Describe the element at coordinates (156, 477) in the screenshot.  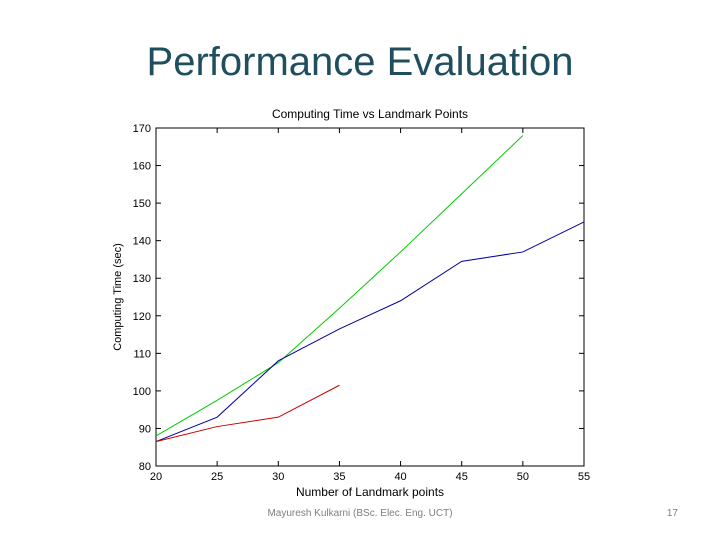
I see `x-tick-label: 20` at that location.